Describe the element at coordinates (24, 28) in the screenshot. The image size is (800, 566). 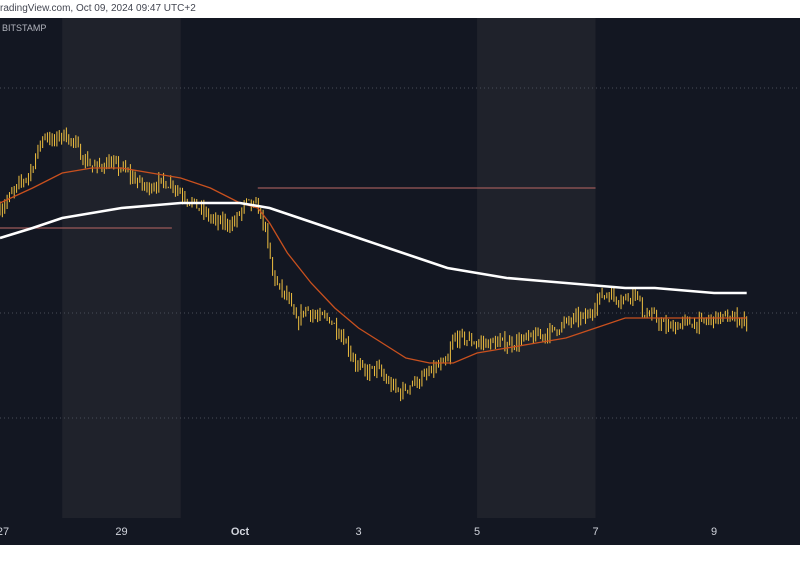
I see `exchange-label: BITSTAMP` at that location.